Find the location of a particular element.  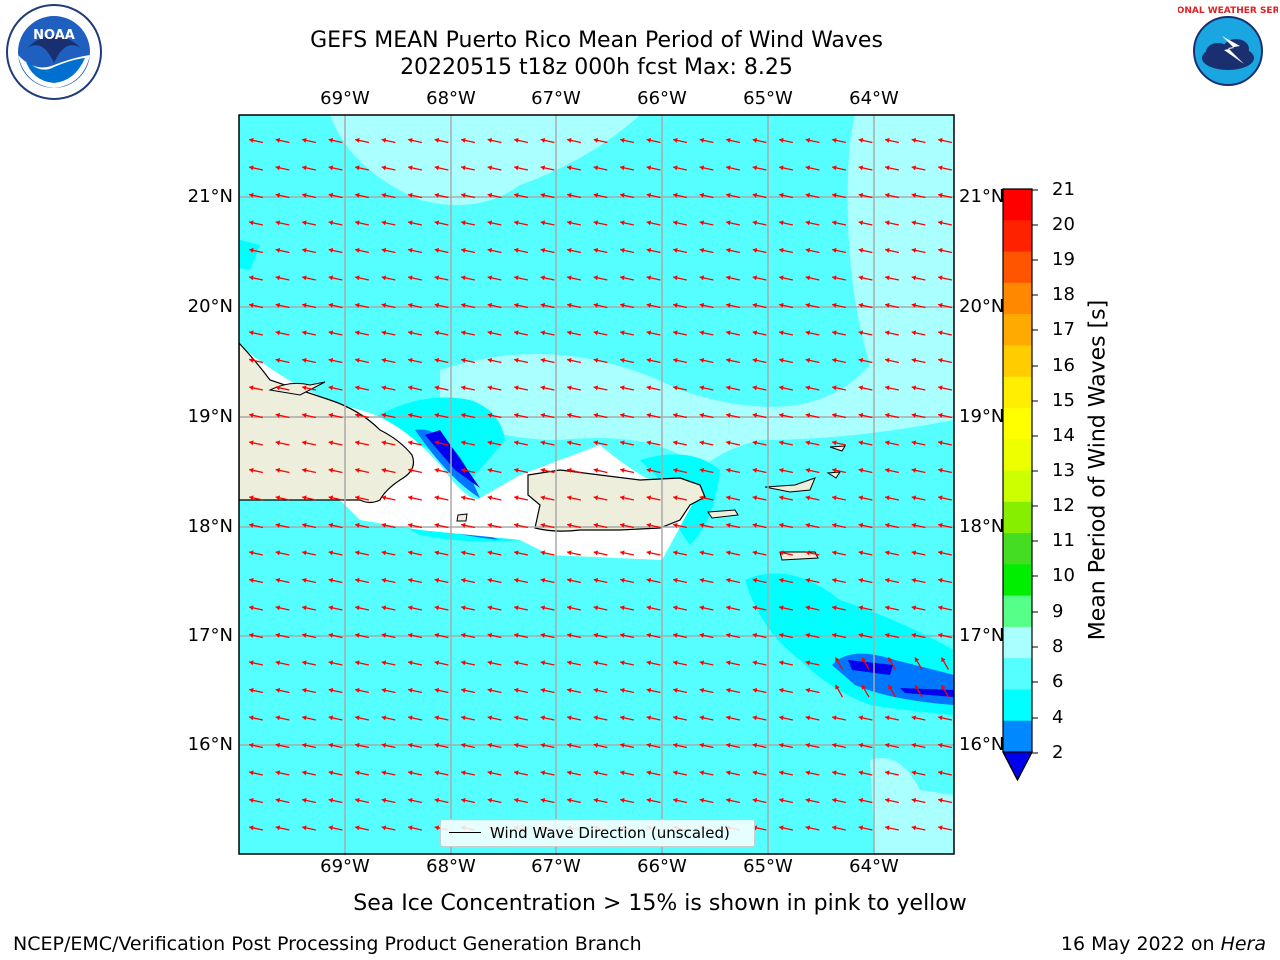

period-8-9-southeast is located at coordinates (912, 806).